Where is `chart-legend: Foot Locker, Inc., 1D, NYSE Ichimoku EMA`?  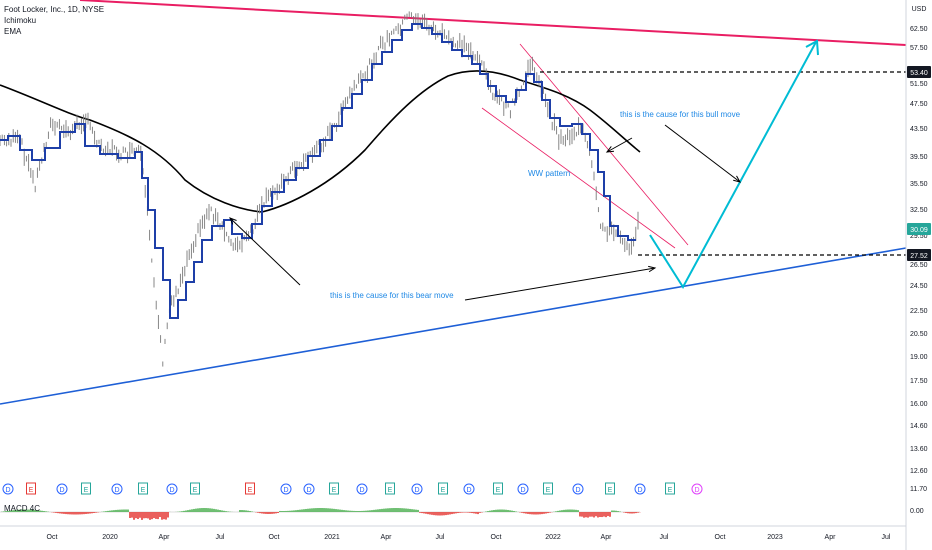 chart-legend: Foot Locker, Inc., 1D, NYSE Ichimoku EMA is located at coordinates (54, 20).